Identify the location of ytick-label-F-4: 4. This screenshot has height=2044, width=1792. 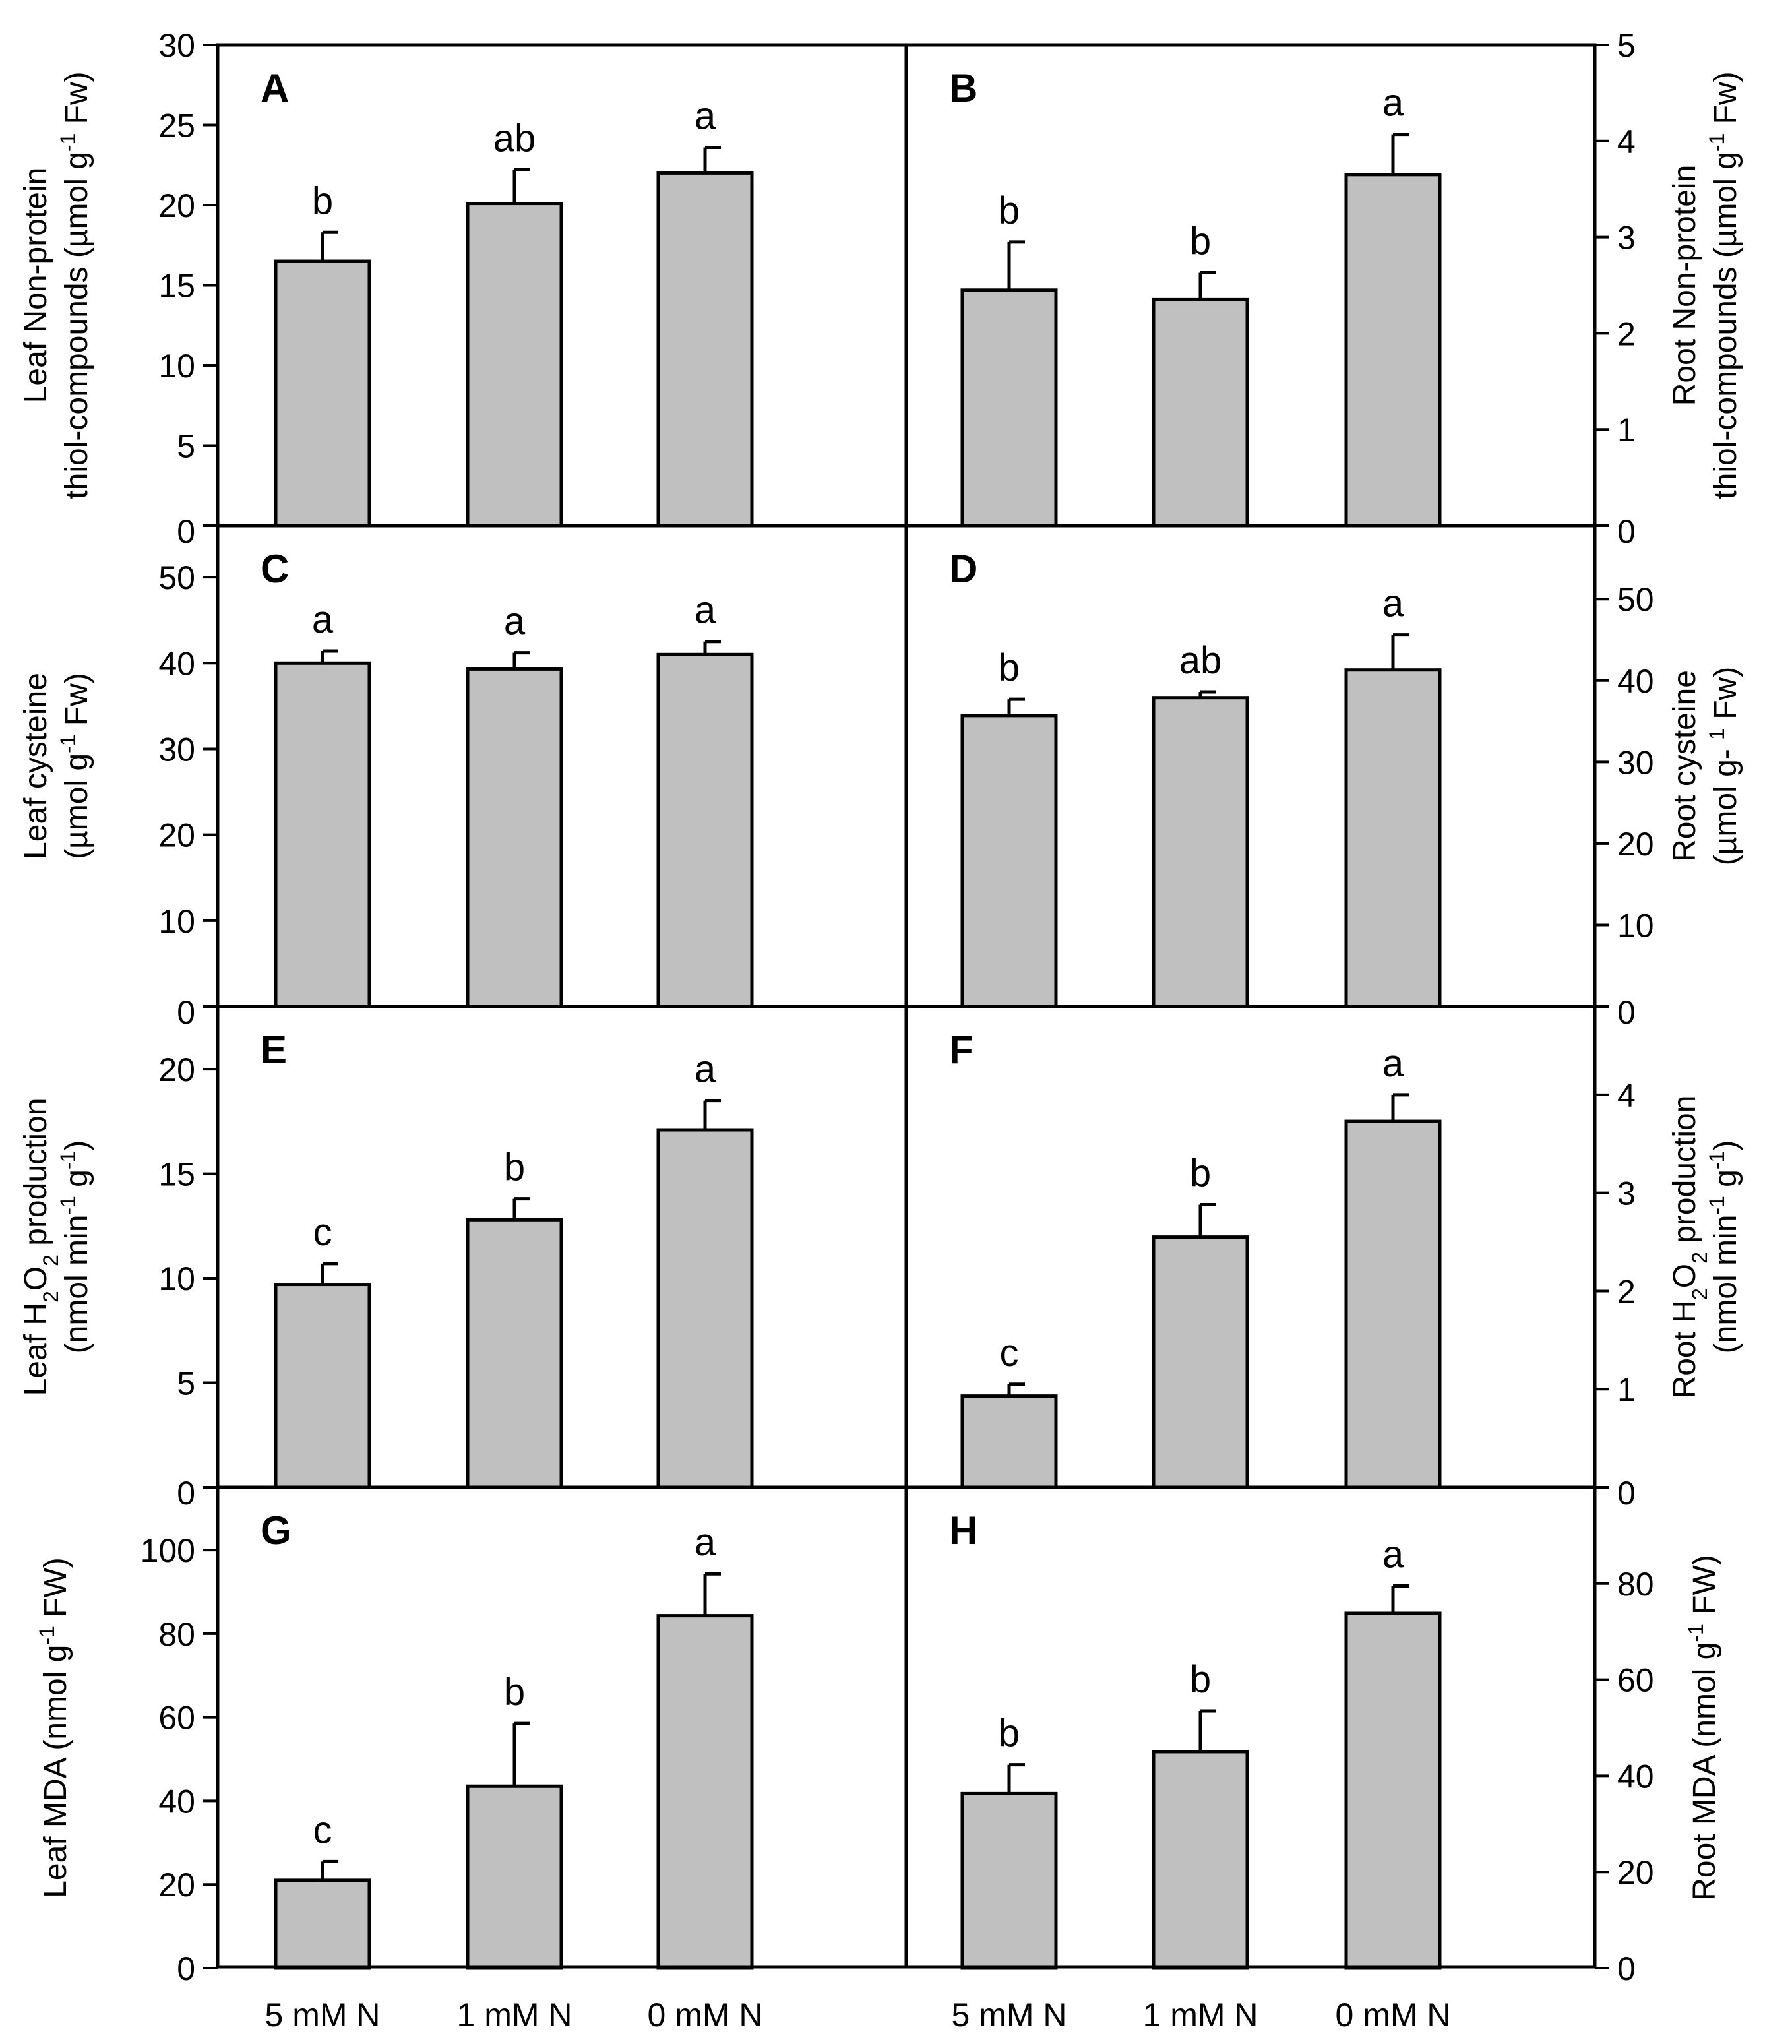
(1626, 1095).